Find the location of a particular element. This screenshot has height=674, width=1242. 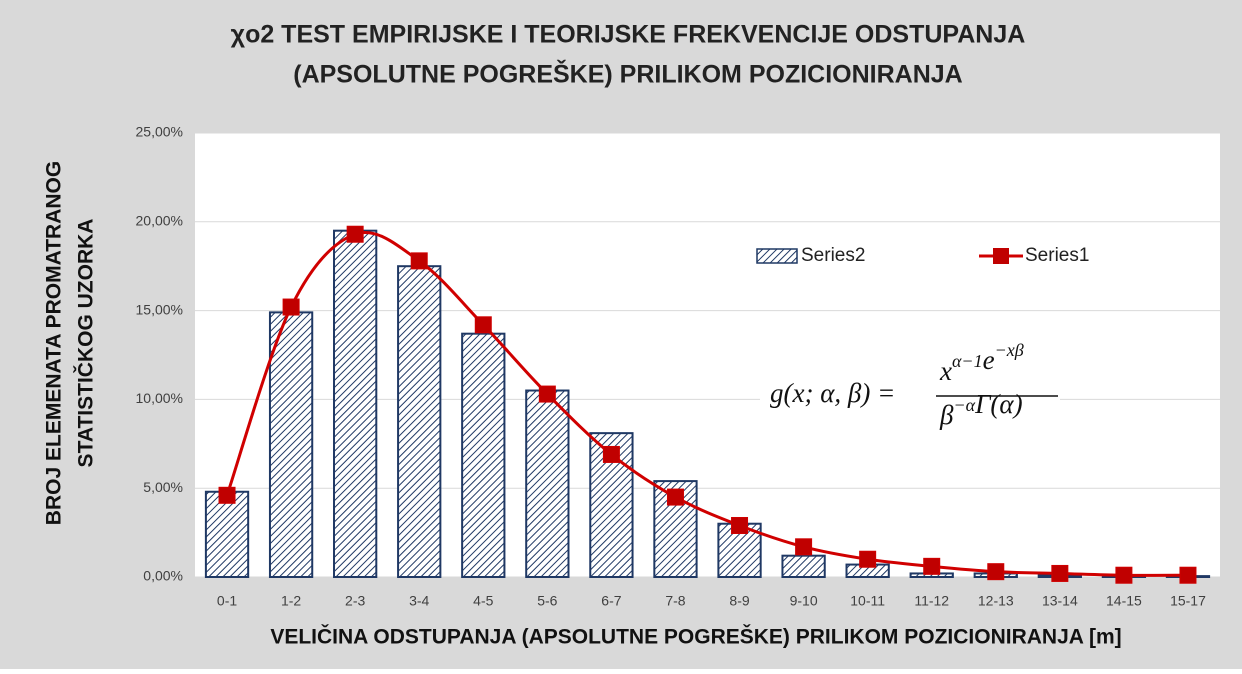

x-tick-label: 15-17 is located at coordinates (1188, 601).